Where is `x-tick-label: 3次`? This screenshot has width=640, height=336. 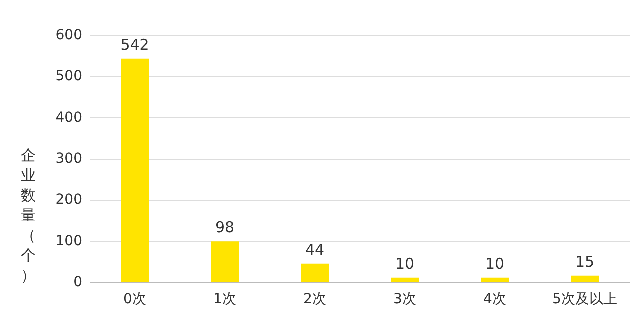 x-tick-label: 3次 is located at coordinates (405, 300).